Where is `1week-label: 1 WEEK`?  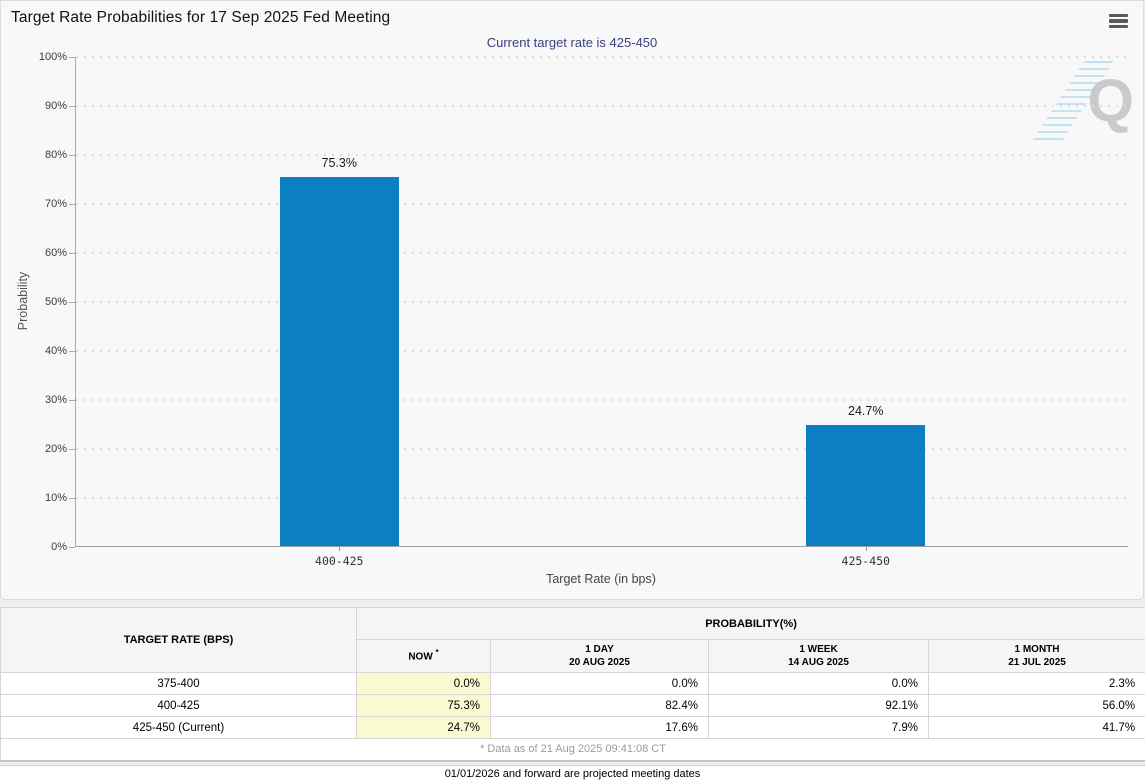 1week-label: 1 WEEK is located at coordinates (818, 649).